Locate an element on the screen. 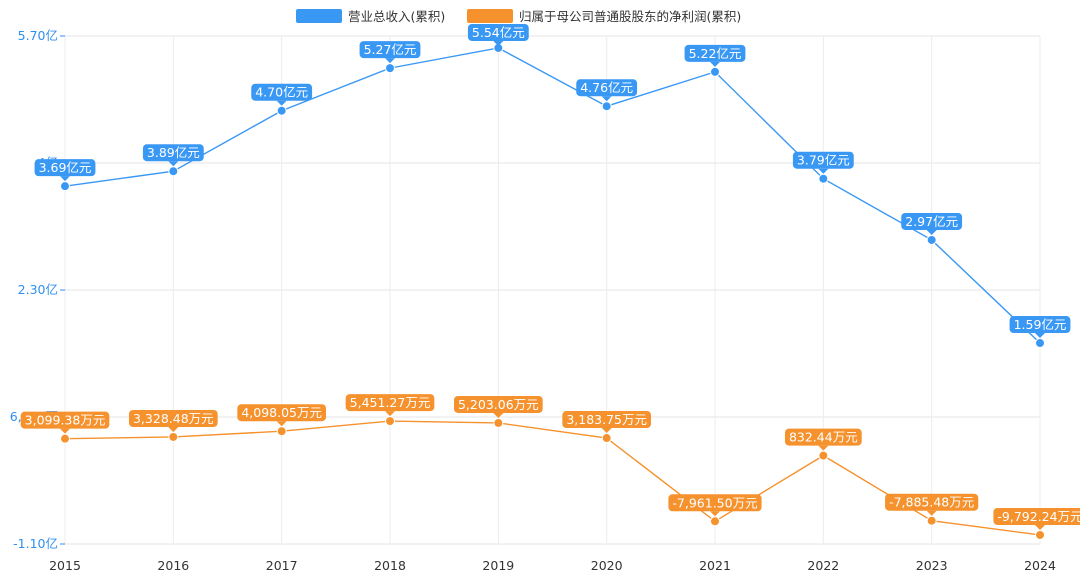 This screenshot has width=1080, height=582. data-label-text: 3.79亿元 is located at coordinates (823, 160).